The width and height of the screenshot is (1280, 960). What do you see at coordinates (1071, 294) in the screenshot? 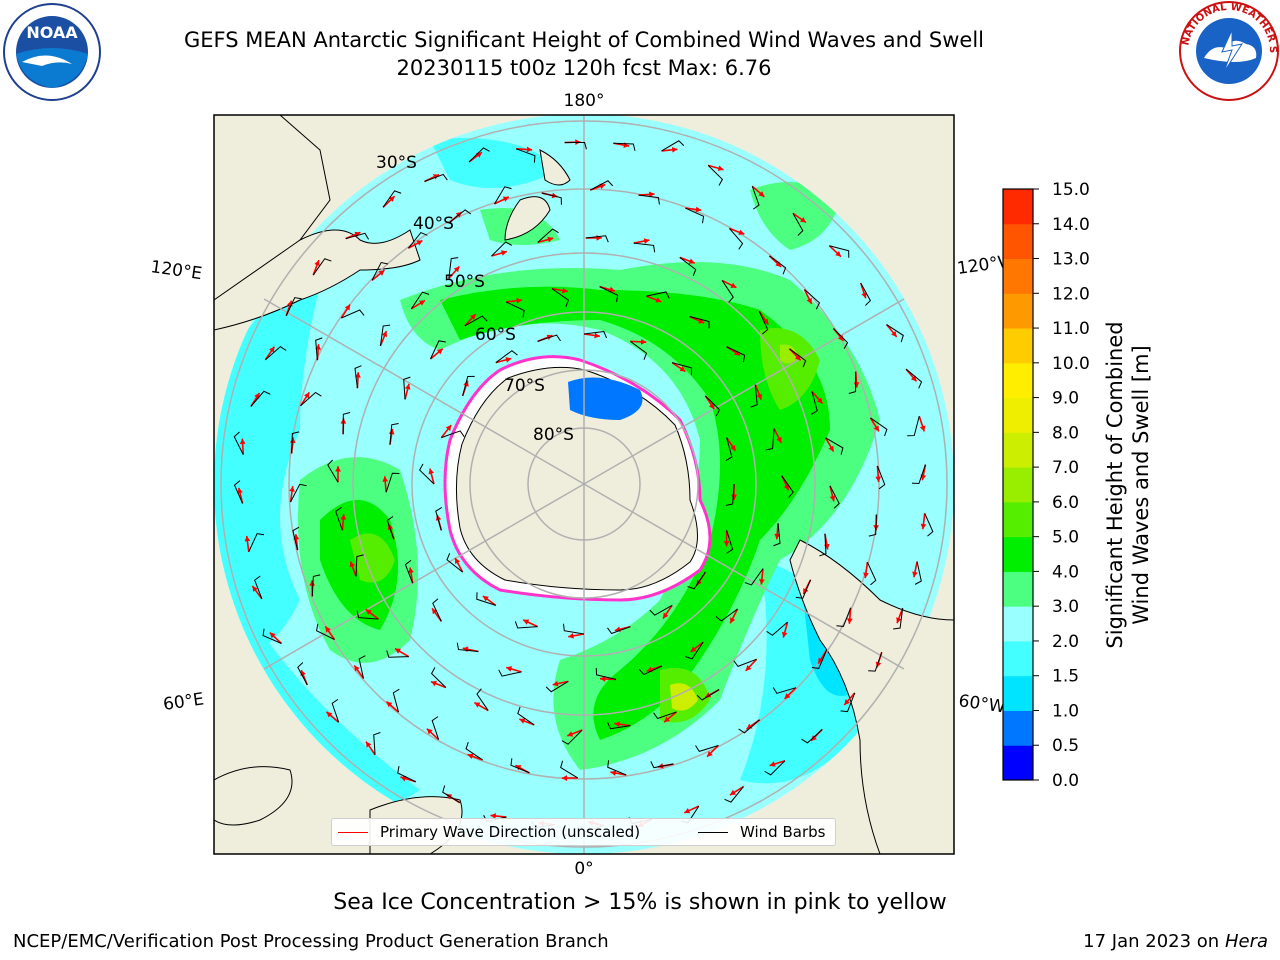
I see `colorbar-tick-label: 12.0` at bounding box center [1071, 294].